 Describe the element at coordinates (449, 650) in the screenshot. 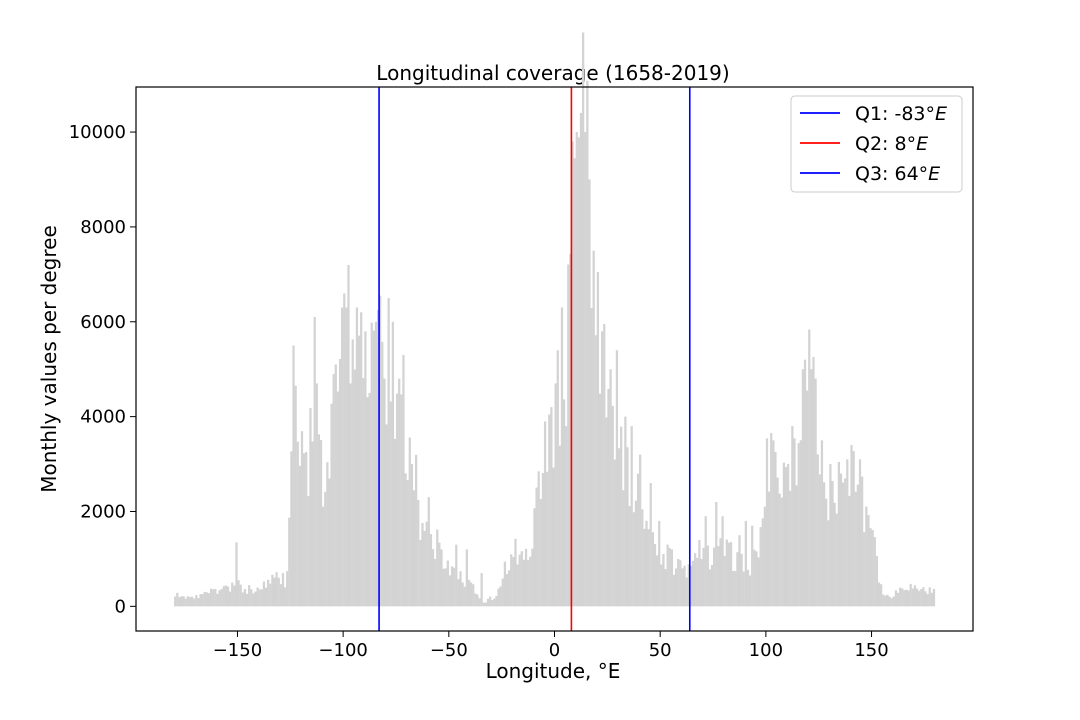

I see `x-tick-label: −50` at that location.